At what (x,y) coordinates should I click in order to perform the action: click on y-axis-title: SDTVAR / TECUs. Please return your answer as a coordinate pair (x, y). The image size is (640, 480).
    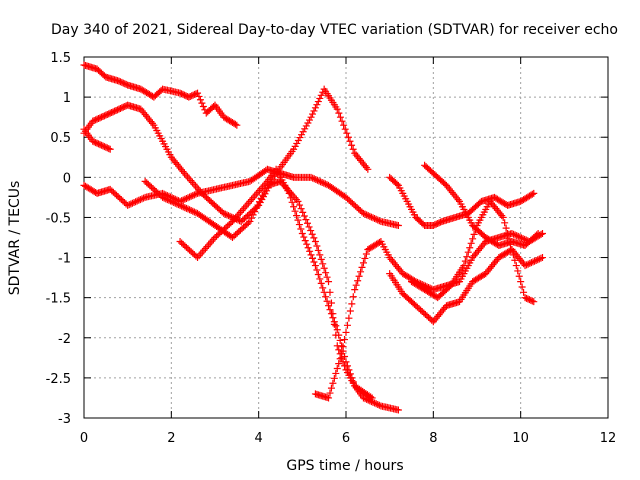
    Looking at the image, I should click on (15, 238).